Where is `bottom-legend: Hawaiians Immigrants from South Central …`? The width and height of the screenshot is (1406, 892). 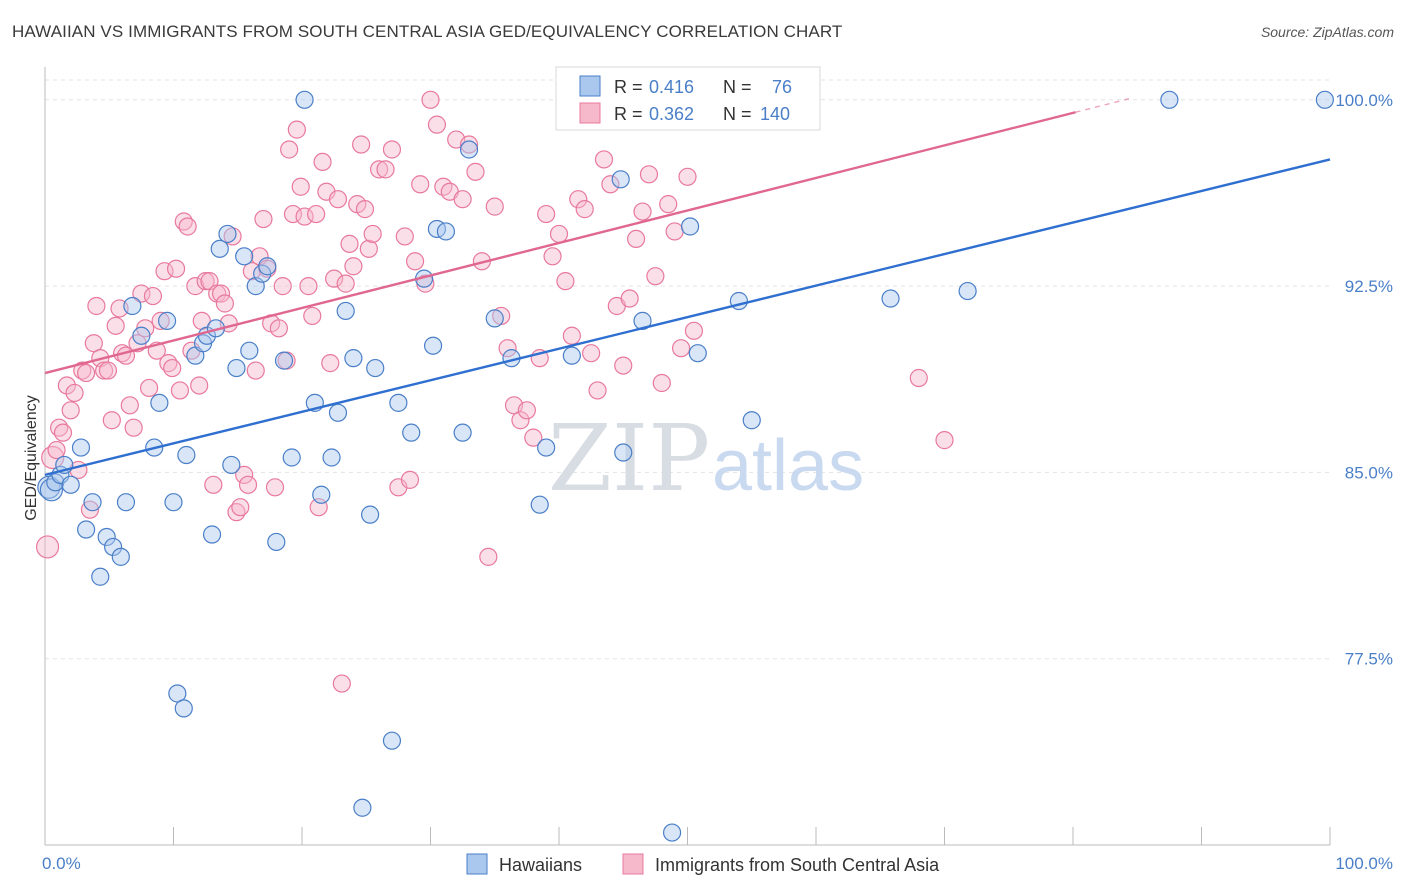 bottom-legend: Hawaiians Immigrants from South Central … is located at coordinates (703, 864).